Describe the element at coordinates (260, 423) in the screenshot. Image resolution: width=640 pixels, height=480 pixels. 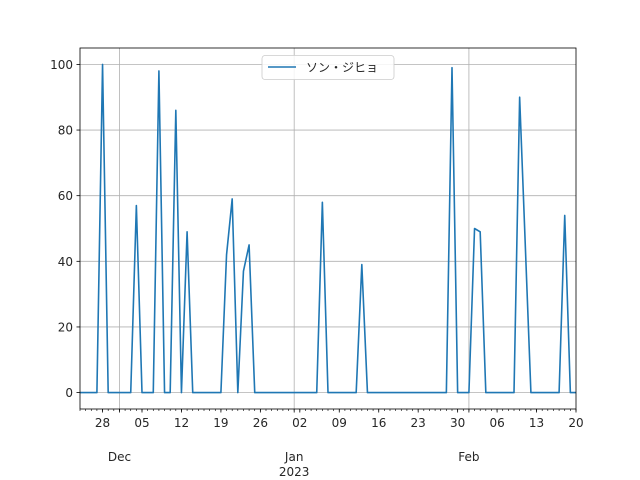
I see `x-tick-label: 26` at that location.